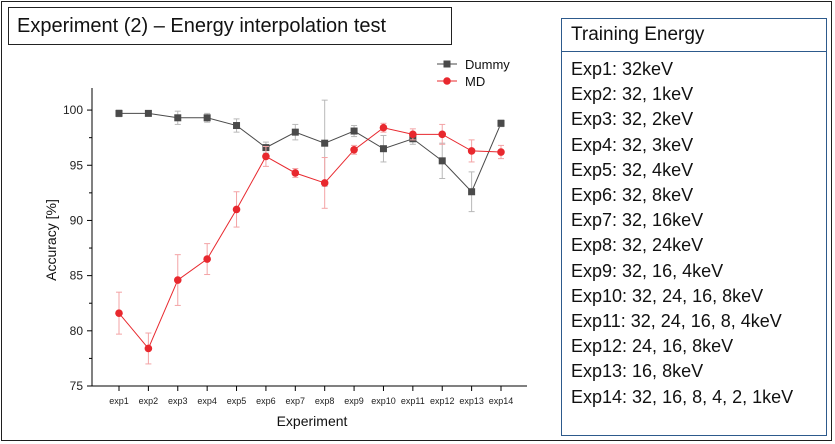  What do you see at coordinates (667, 295) in the screenshot?
I see `training-energy-item: Exp10: 32, 24, 16, 8keV` at bounding box center [667, 295].